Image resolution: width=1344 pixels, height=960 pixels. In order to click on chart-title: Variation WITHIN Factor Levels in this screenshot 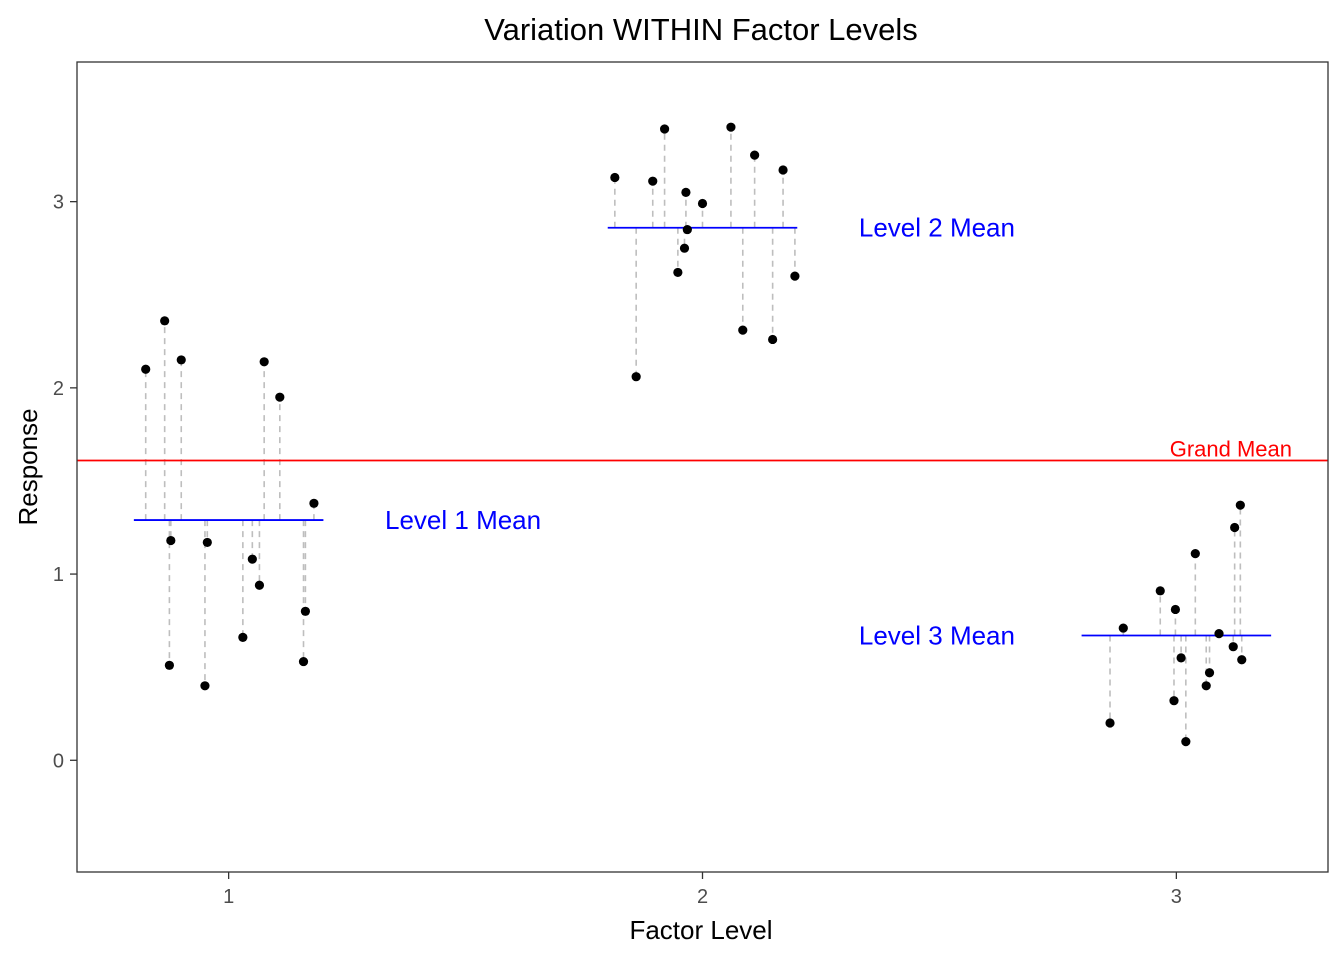, I will do `click(701, 29)`.